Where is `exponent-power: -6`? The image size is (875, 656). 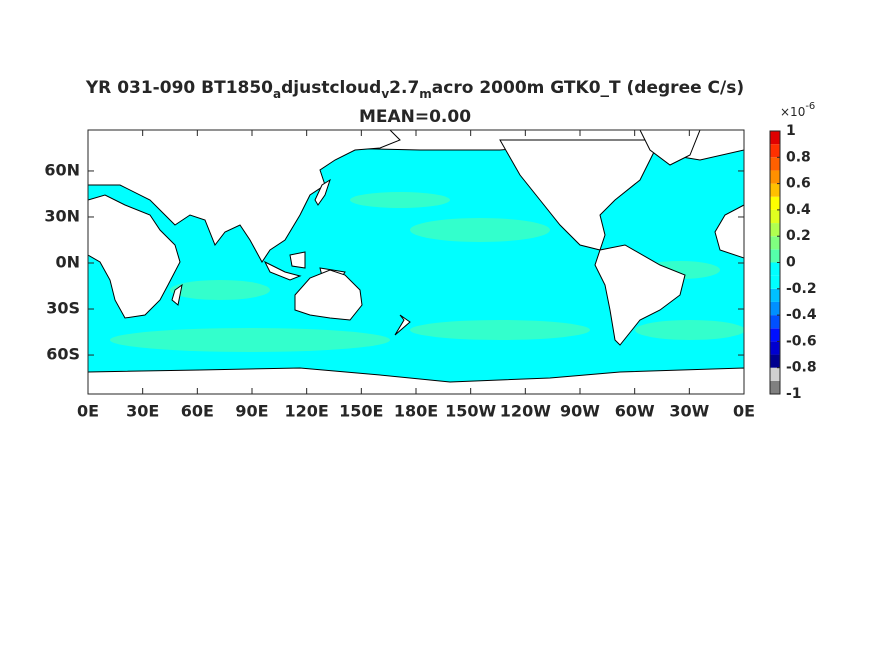 exponent-power: -6 is located at coordinates (810, 106).